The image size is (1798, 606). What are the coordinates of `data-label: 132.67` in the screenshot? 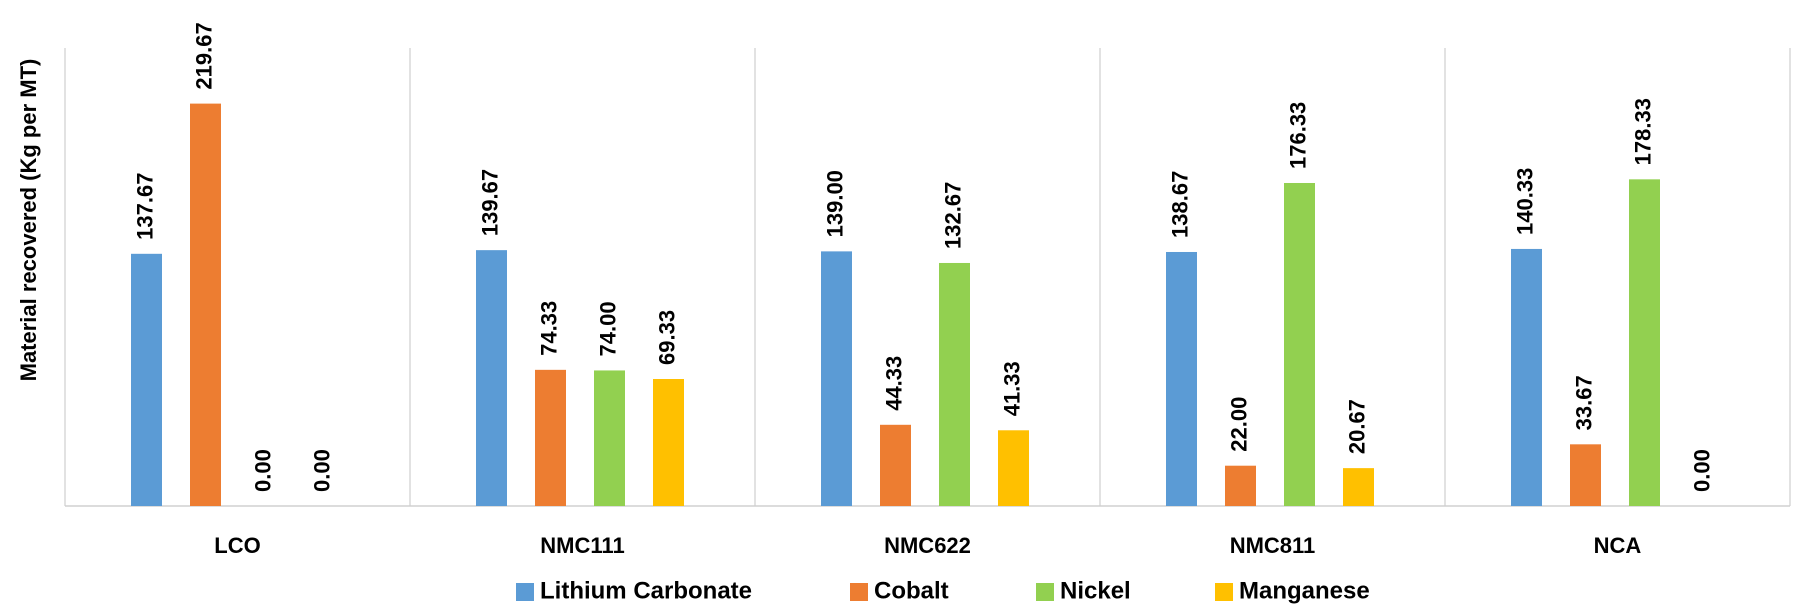 It's located at (952, 215).